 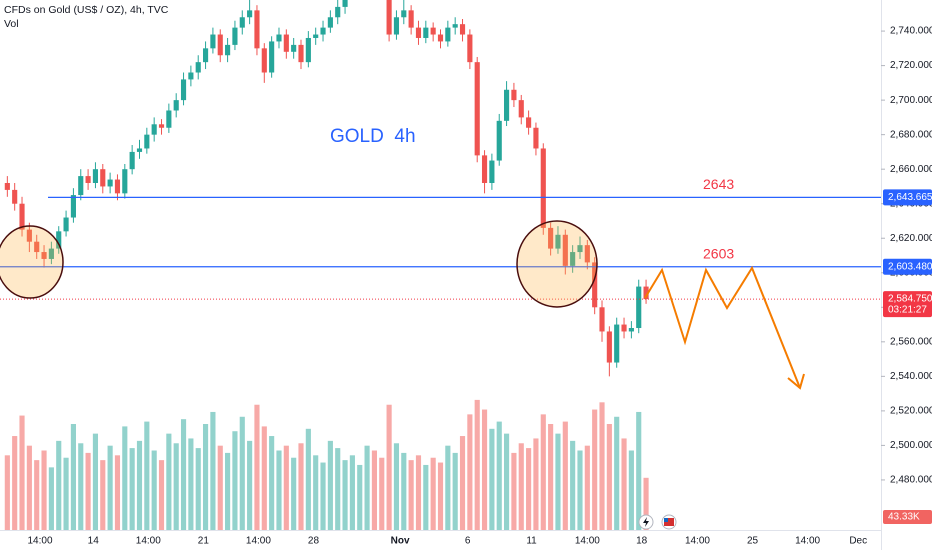 What do you see at coordinates (11, 24) in the screenshot?
I see `volume-title: Vol` at bounding box center [11, 24].